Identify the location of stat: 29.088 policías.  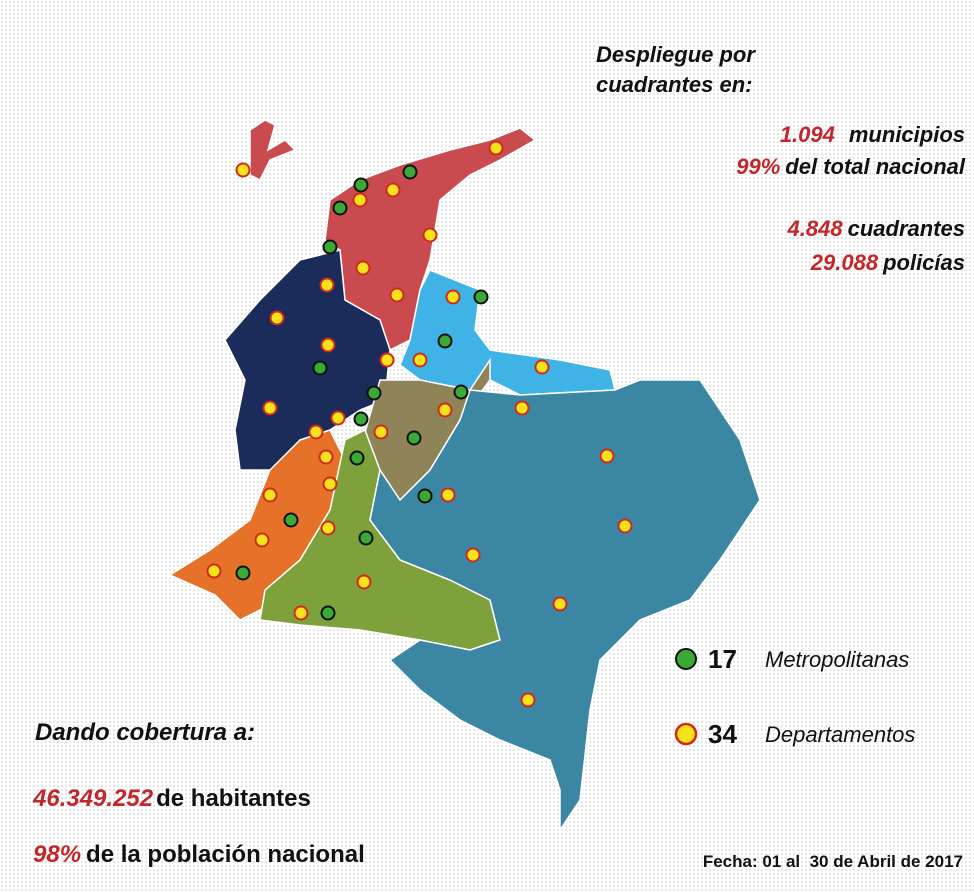
(887, 262).